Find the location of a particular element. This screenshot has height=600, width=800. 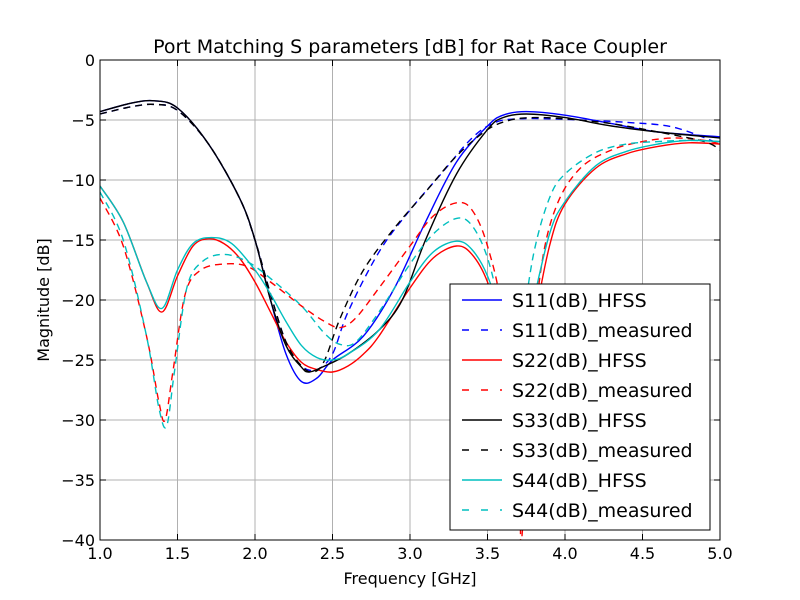

y-tick-label: −5 is located at coordinates (83, 120).